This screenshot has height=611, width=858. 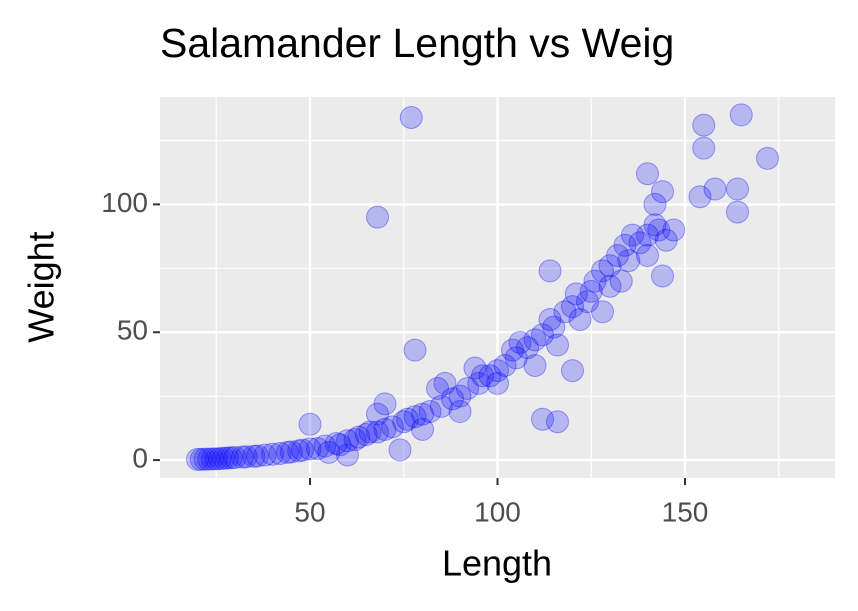 I want to click on chart-title: Salamander Length vs Weig, so click(x=417, y=43).